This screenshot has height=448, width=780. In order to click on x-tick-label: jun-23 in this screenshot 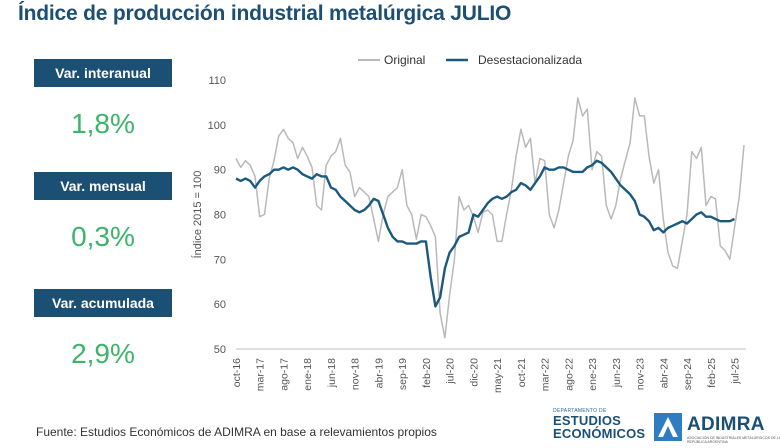, I will do `click(617, 373)`.